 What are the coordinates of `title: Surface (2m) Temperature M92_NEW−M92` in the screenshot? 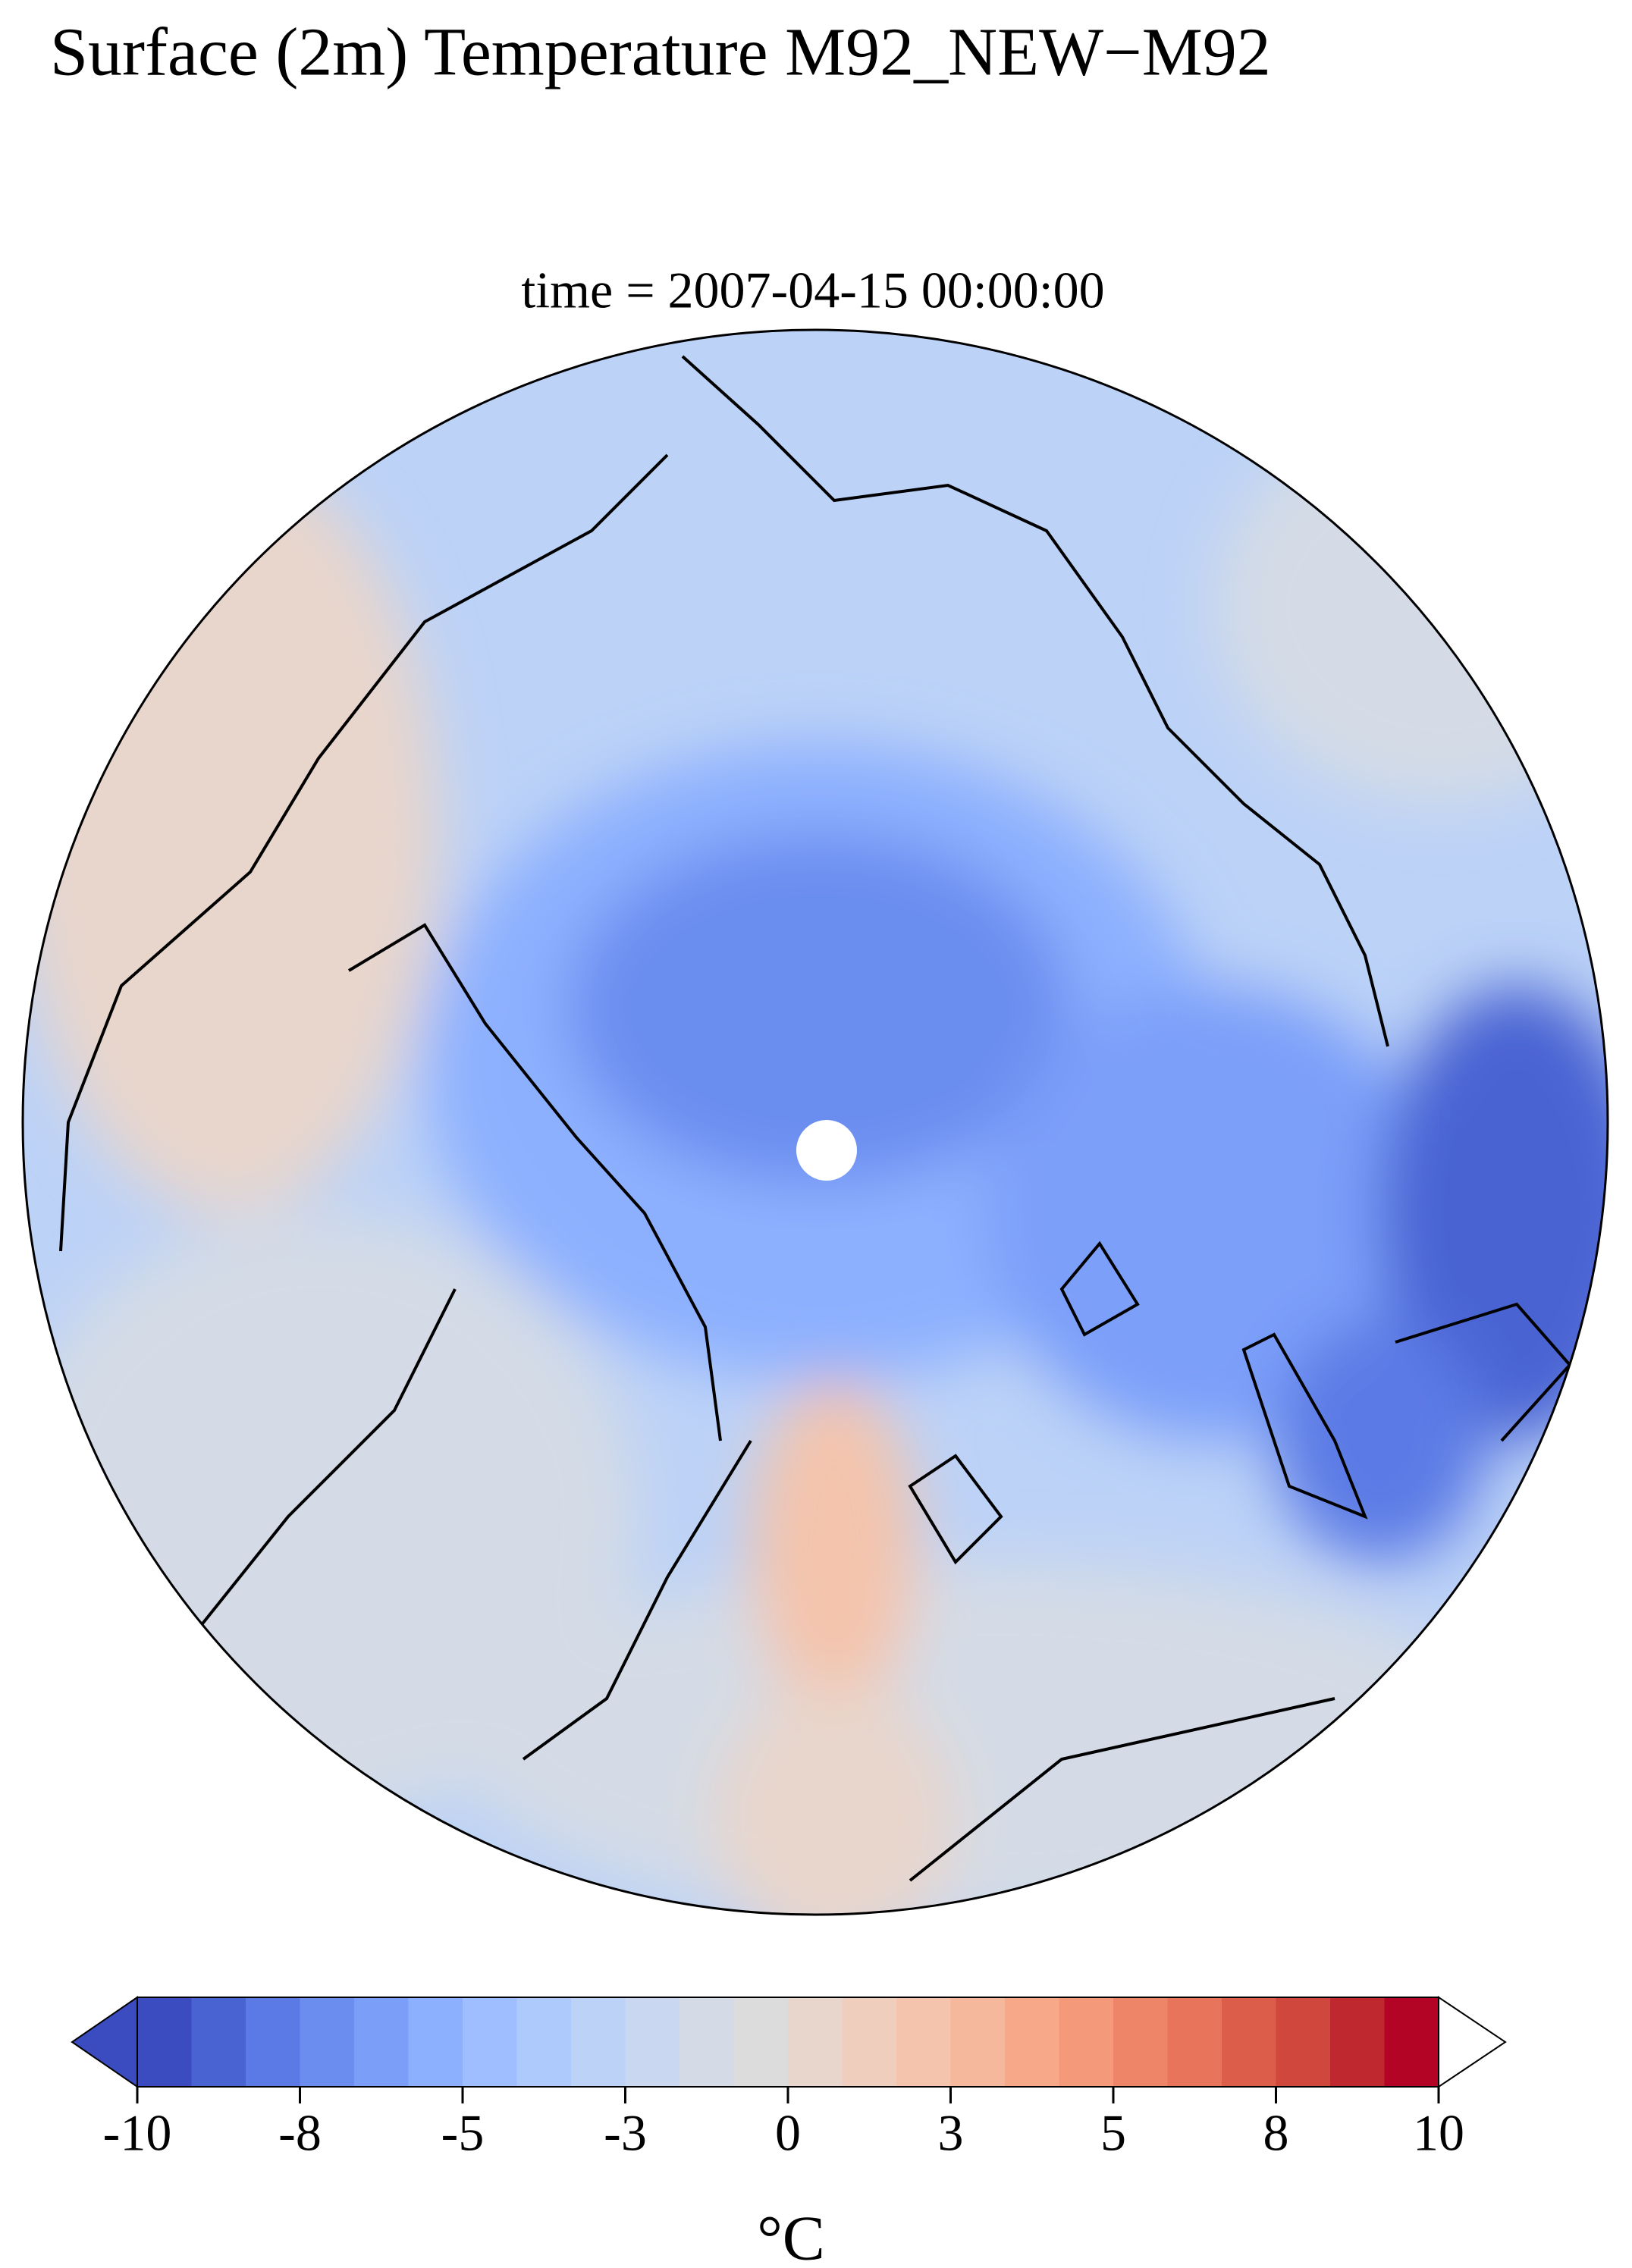 It's located at (660, 52).